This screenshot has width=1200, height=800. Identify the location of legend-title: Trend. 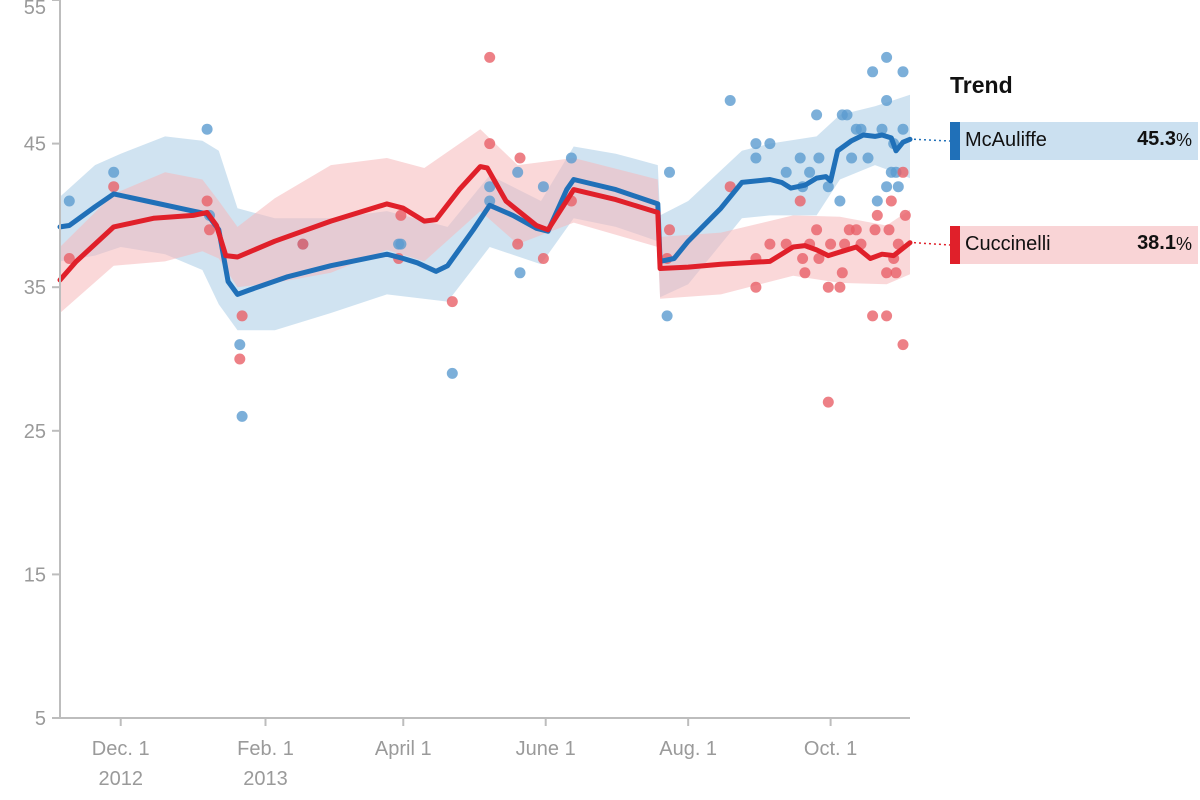
(981, 85).